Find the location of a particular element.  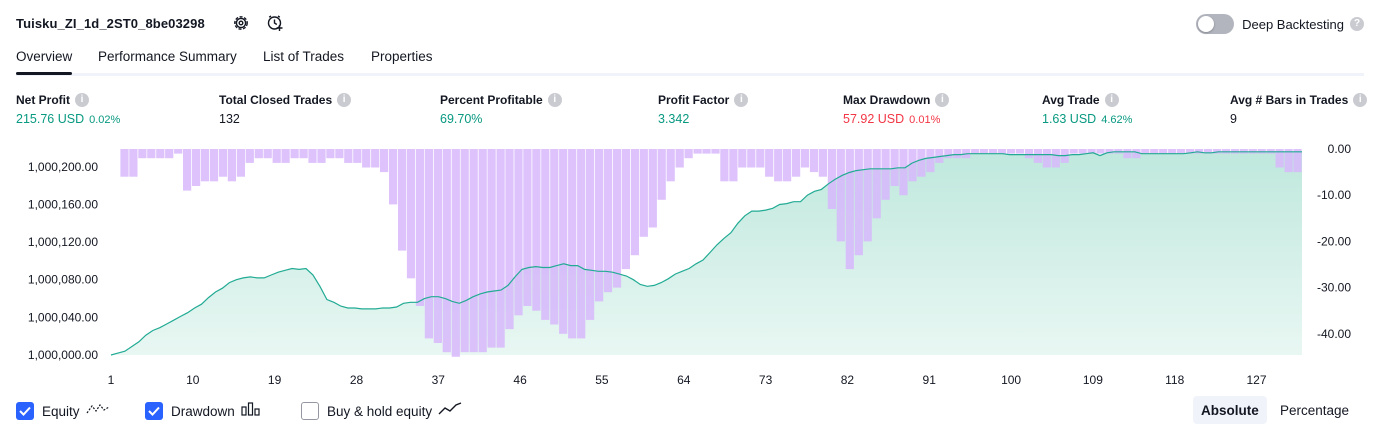

stat-value: 3.342 is located at coordinates (674, 119).